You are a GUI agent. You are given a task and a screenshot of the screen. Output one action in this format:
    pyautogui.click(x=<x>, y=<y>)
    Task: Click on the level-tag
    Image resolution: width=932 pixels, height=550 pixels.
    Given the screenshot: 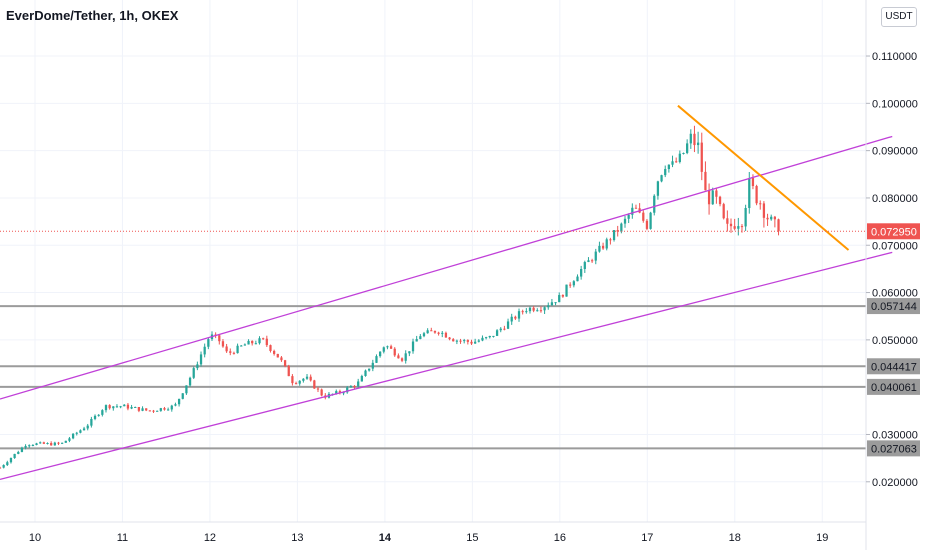 What is the action you would take?
    pyautogui.click(x=893, y=386)
    